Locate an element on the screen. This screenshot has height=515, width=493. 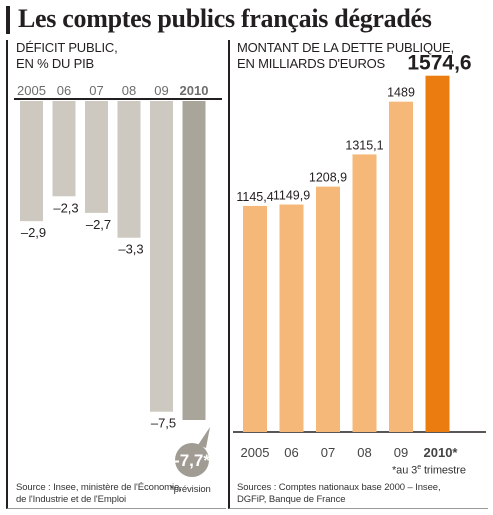
deficit-data-label: –2,9 is located at coordinates (33, 232).